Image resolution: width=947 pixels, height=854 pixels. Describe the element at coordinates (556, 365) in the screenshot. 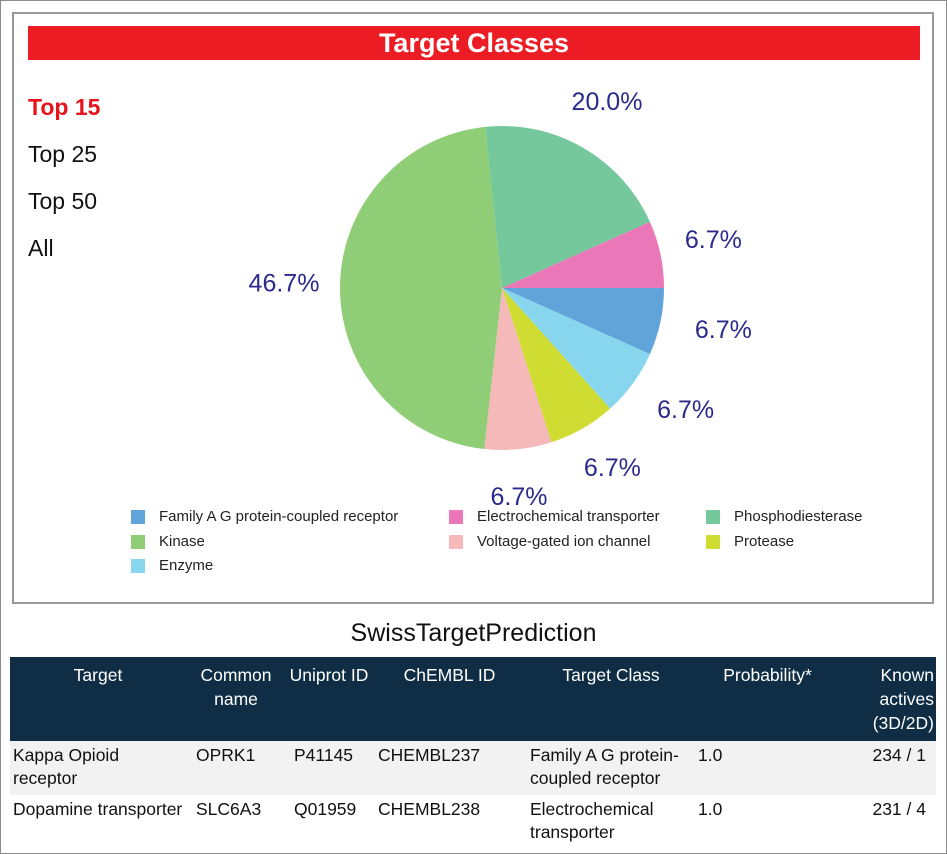

I see `pie-slice-protease` at that location.